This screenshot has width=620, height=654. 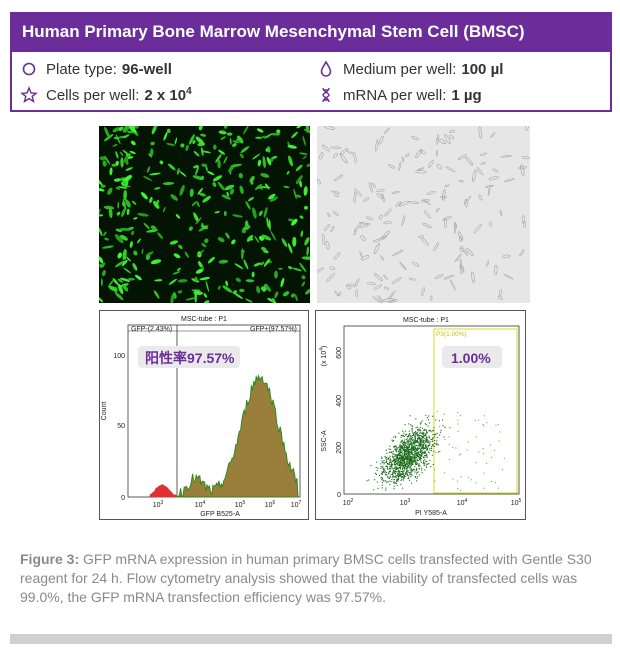 What do you see at coordinates (204, 319) in the screenshot?
I see `histogram-title: MSC-tube : P1` at bounding box center [204, 319].